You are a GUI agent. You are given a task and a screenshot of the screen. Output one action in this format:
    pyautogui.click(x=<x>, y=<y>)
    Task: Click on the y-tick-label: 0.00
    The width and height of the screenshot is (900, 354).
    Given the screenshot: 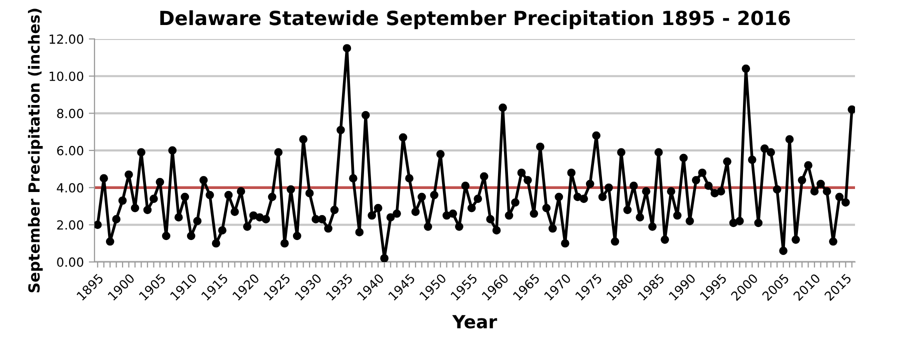 What is the action you would take?
    pyautogui.click(x=70, y=262)
    